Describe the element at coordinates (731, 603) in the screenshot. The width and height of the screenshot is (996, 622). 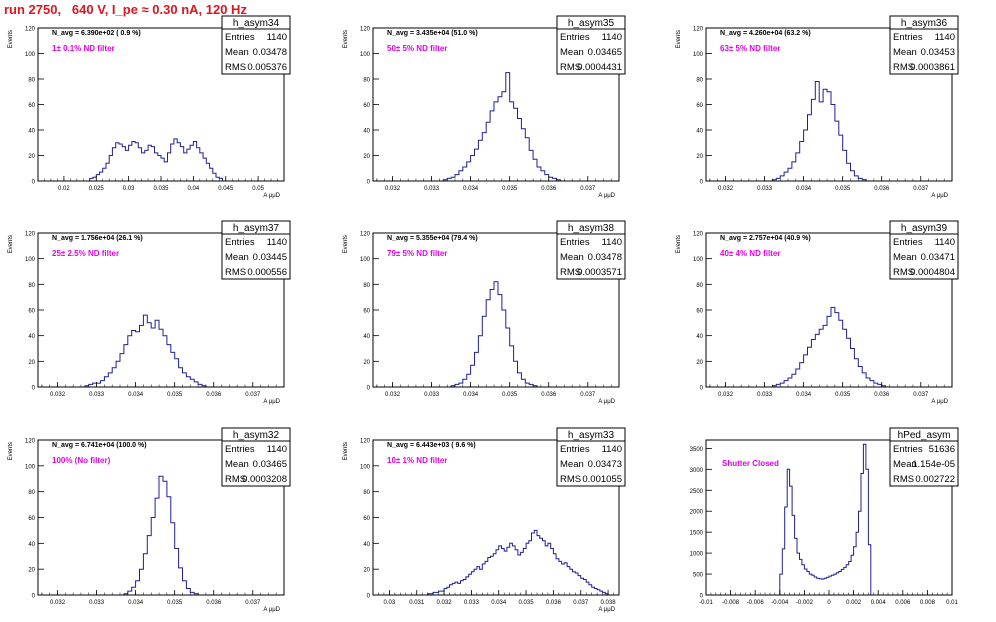
I see `x-tick-label: -0.008` at that location.